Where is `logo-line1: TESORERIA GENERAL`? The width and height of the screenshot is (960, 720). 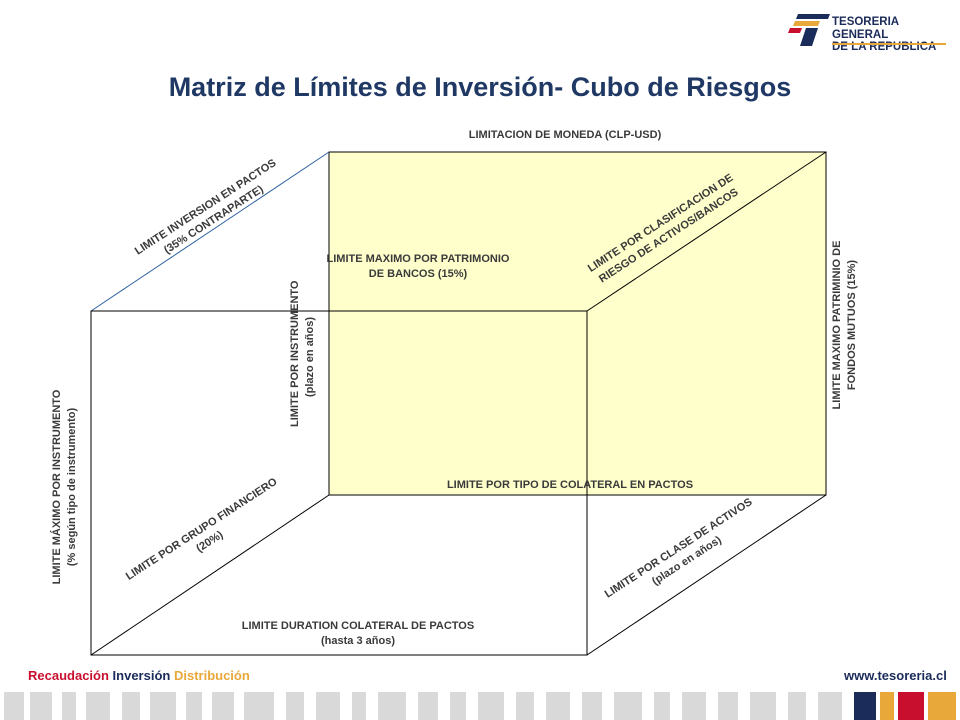
logo-line1: TESORERIA GENERAL is located at coordinates (865, 28).